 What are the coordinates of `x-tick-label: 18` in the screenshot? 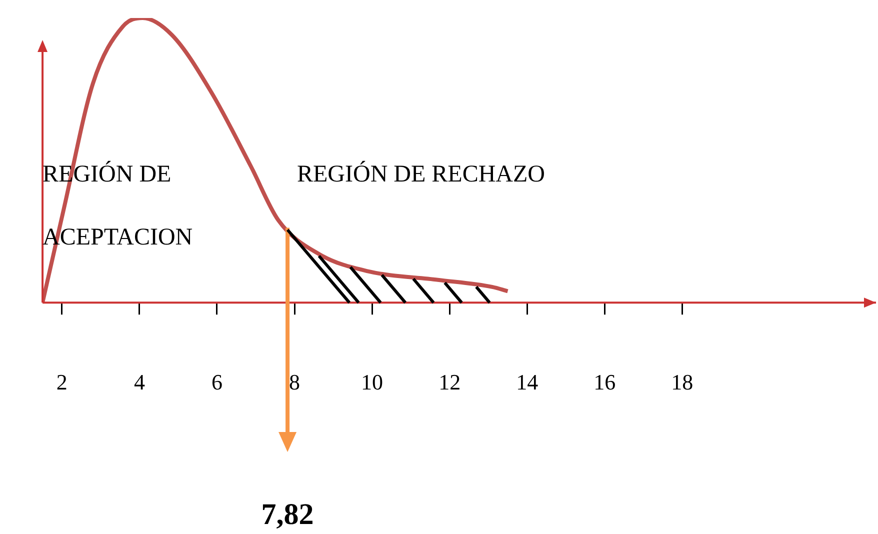 It's located at (682, 382).